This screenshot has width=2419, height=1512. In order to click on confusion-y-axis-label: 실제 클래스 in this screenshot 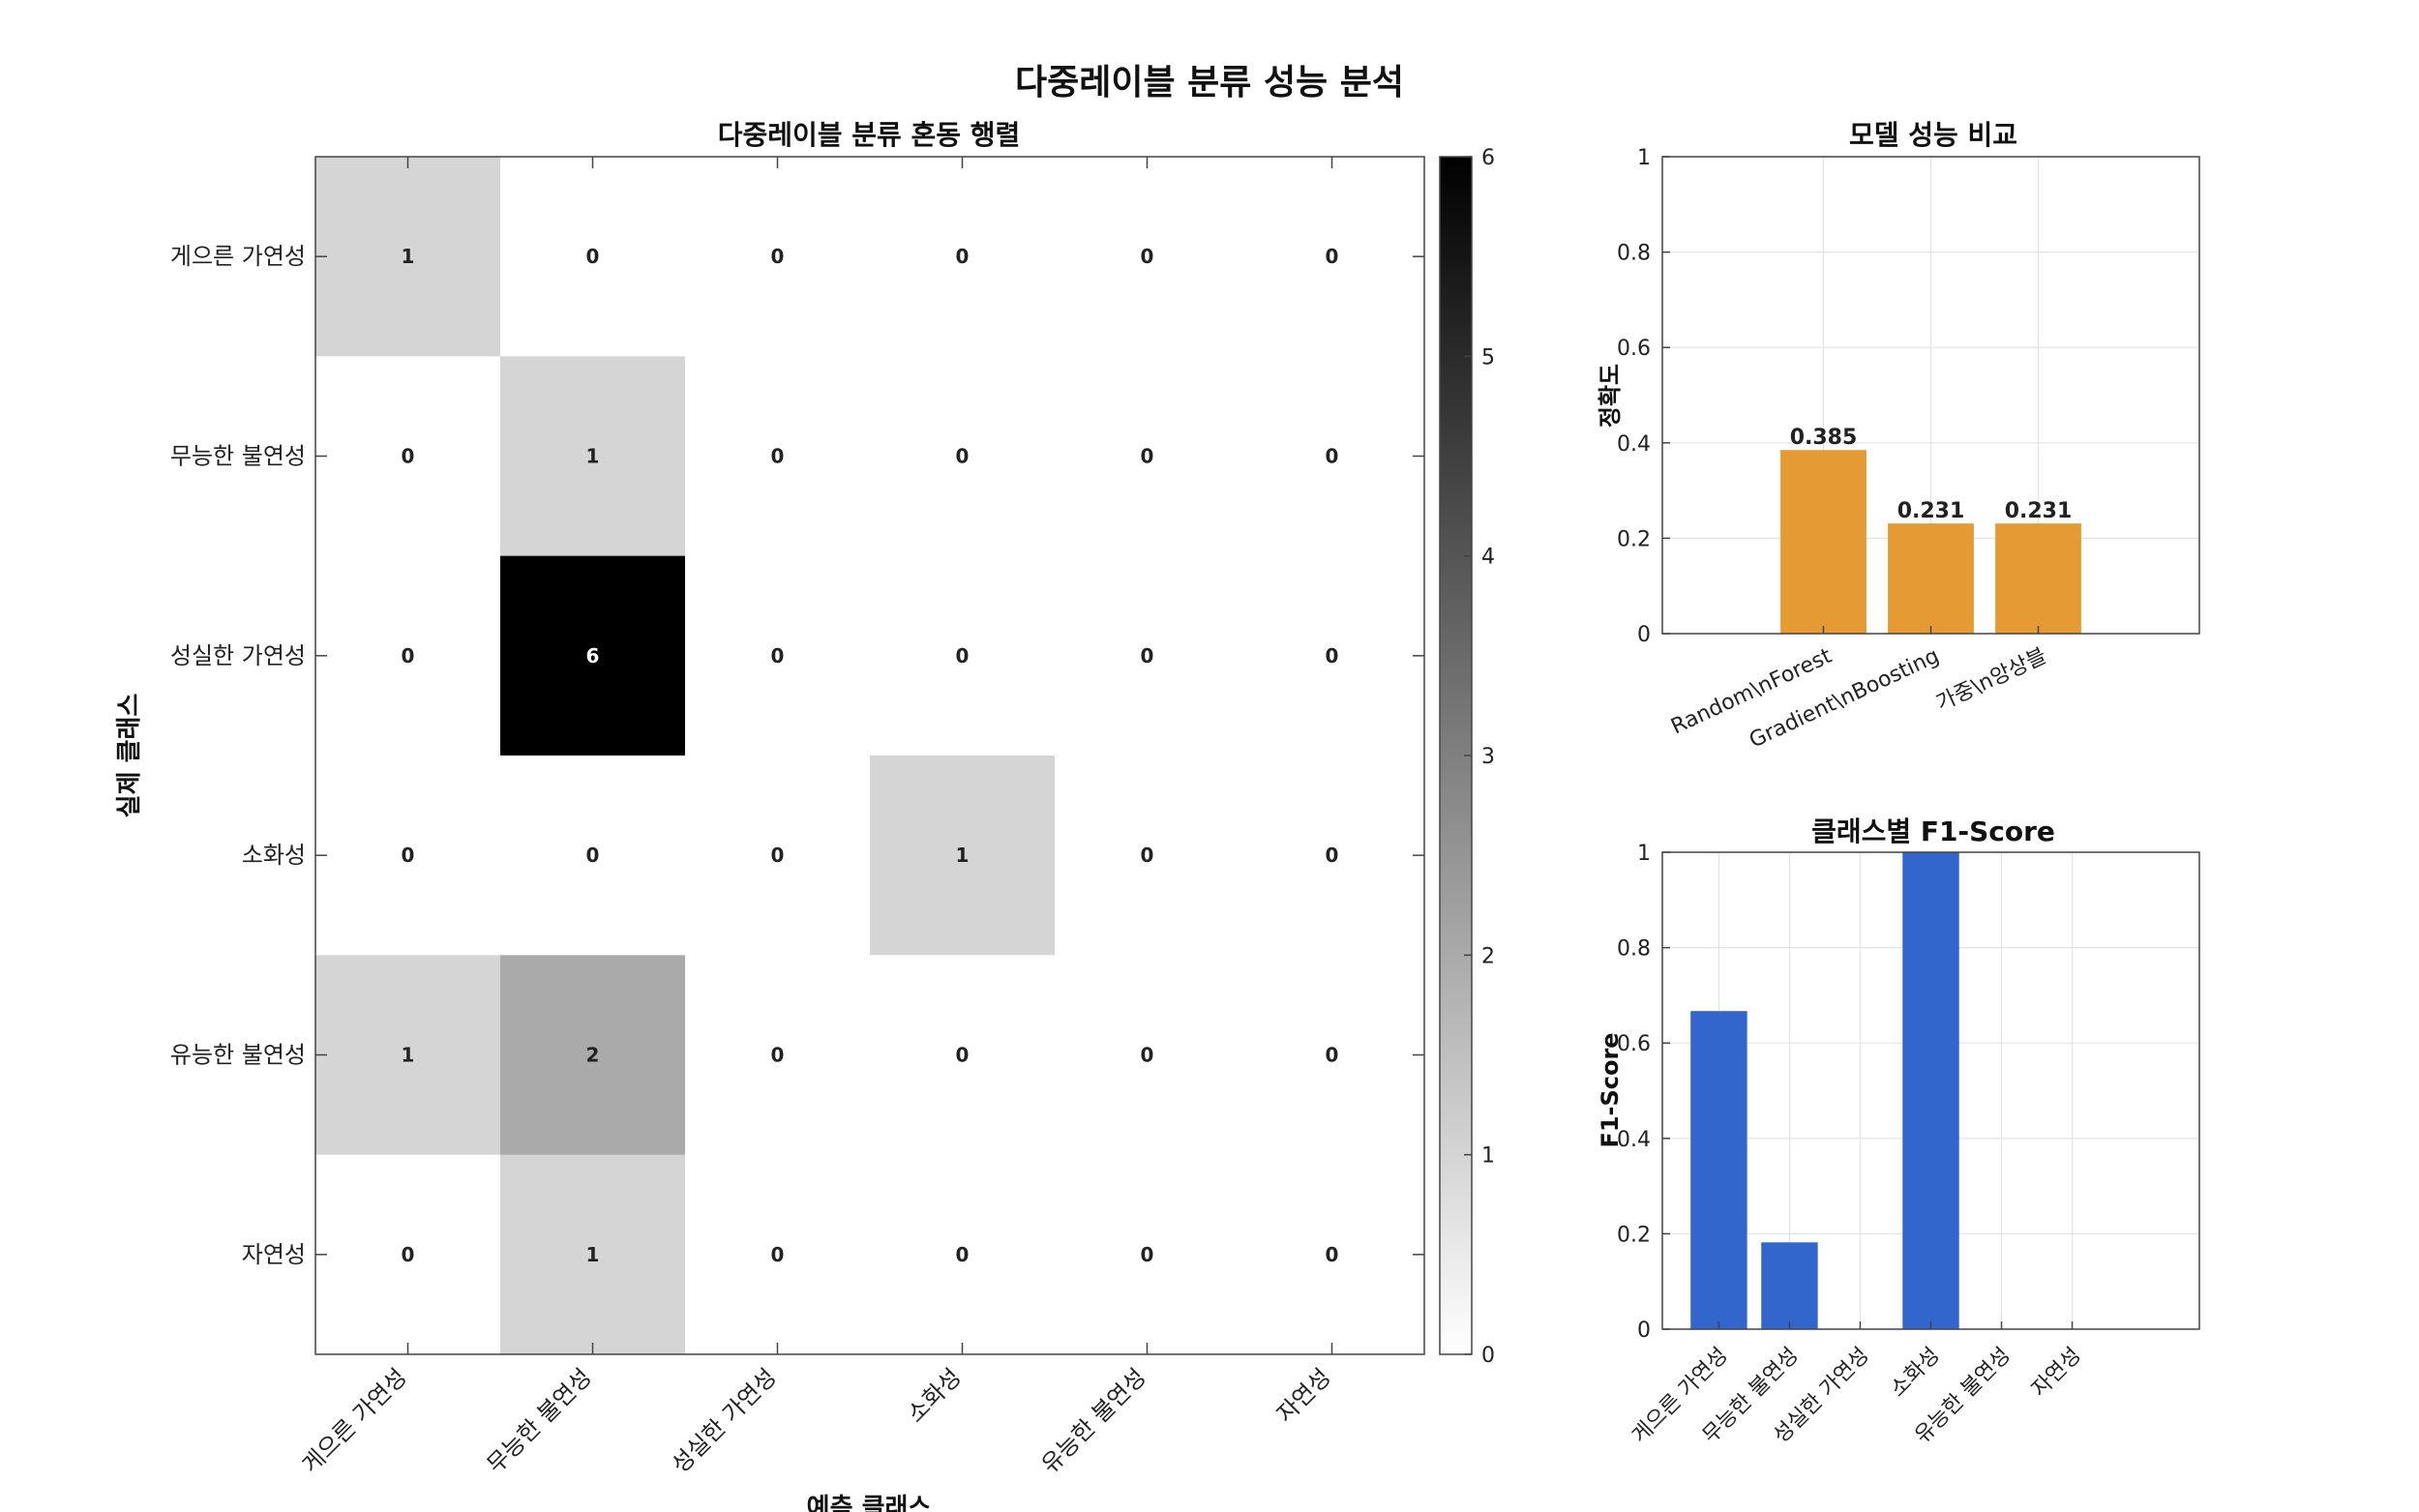, I will do `click(129, 756)`.